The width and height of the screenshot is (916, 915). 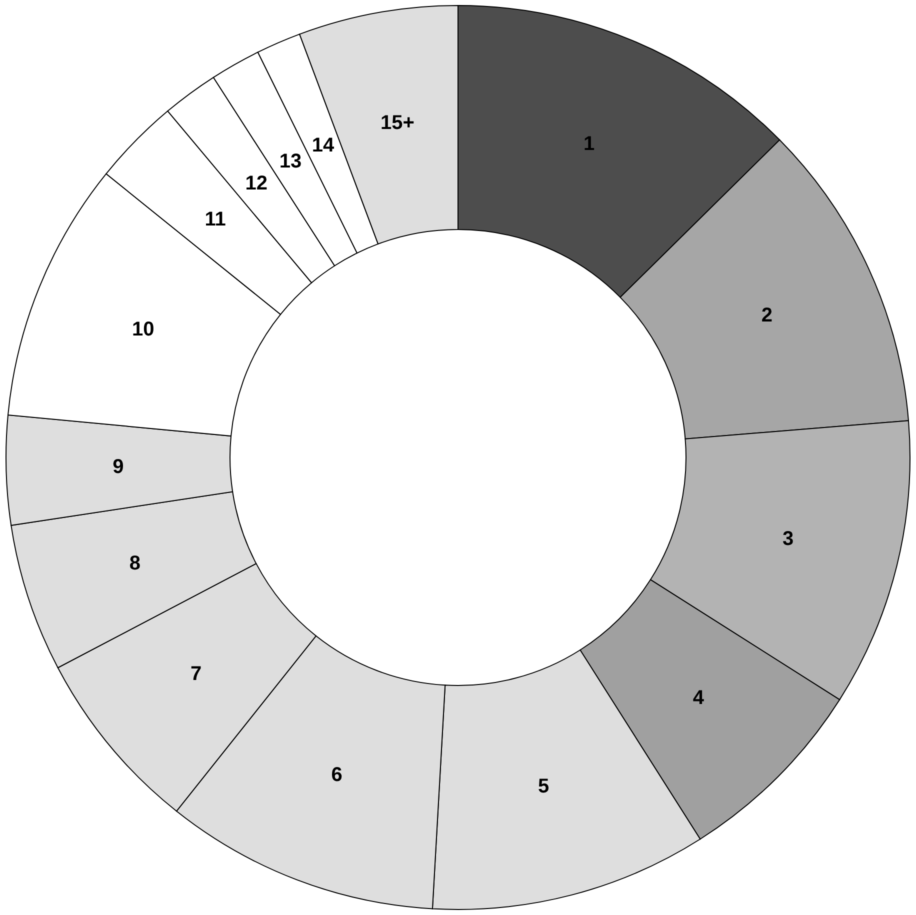 I want to click on slice-label: 5, so click(x=544, y=787).